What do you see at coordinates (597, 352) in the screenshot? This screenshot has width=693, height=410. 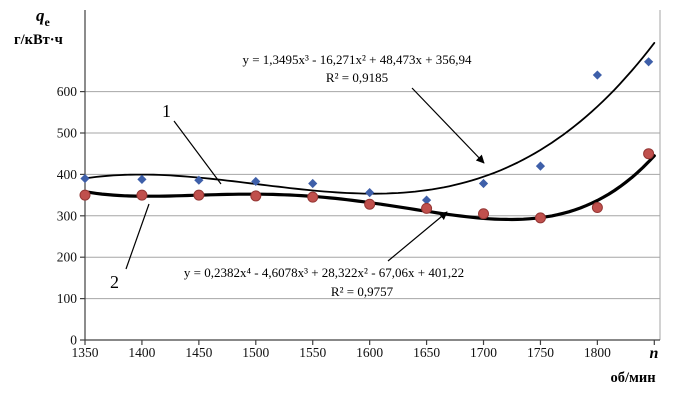 I see `x-tick-label-1800: 1800` at bounding box center [597, 352].